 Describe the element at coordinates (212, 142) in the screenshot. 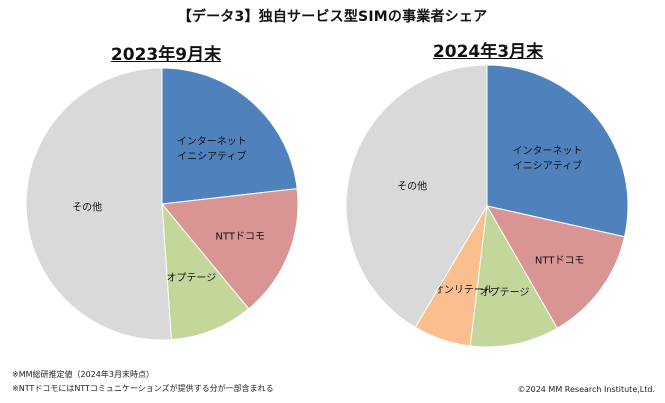

I see `pie-0-slice-0-label-0: インターネット` at that location.